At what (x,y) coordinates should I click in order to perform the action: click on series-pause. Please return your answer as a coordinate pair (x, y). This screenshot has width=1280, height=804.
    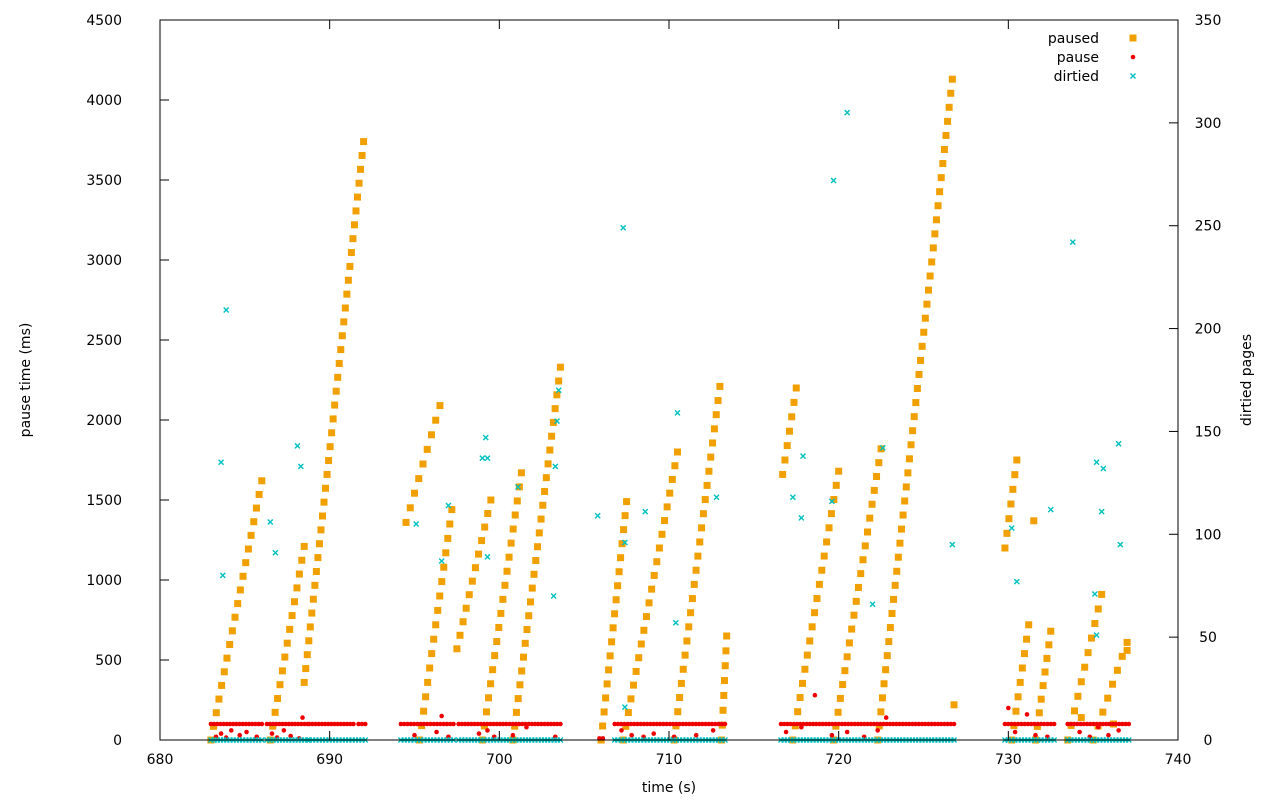
    Looking at the image, I should click on (670, 716).